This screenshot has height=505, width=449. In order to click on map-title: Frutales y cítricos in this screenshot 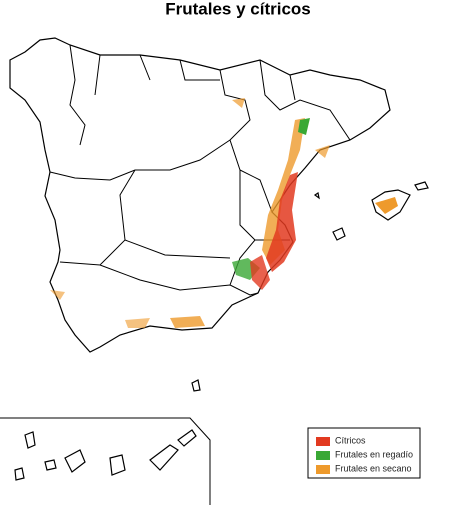, I will do `click(238, 9)`.